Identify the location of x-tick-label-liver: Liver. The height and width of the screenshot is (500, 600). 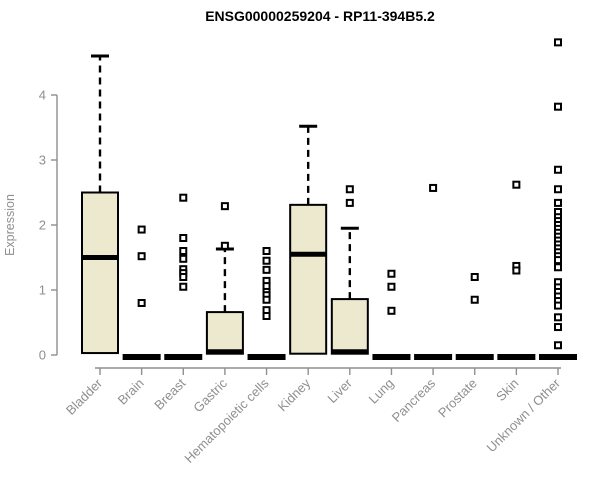
(339, 390).